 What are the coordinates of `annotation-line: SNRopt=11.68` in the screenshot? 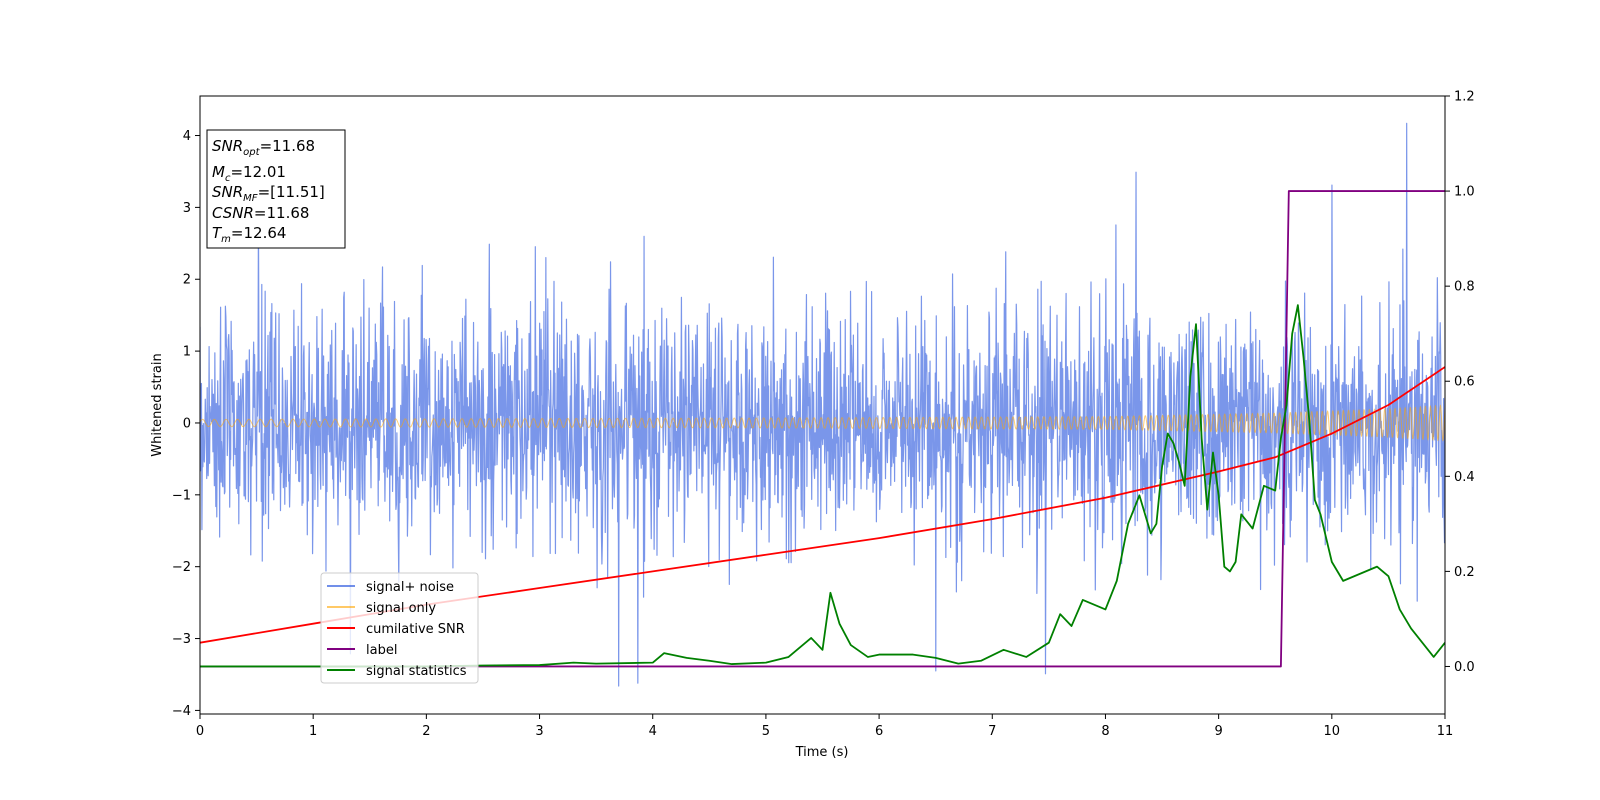 It's located at (263, 147).